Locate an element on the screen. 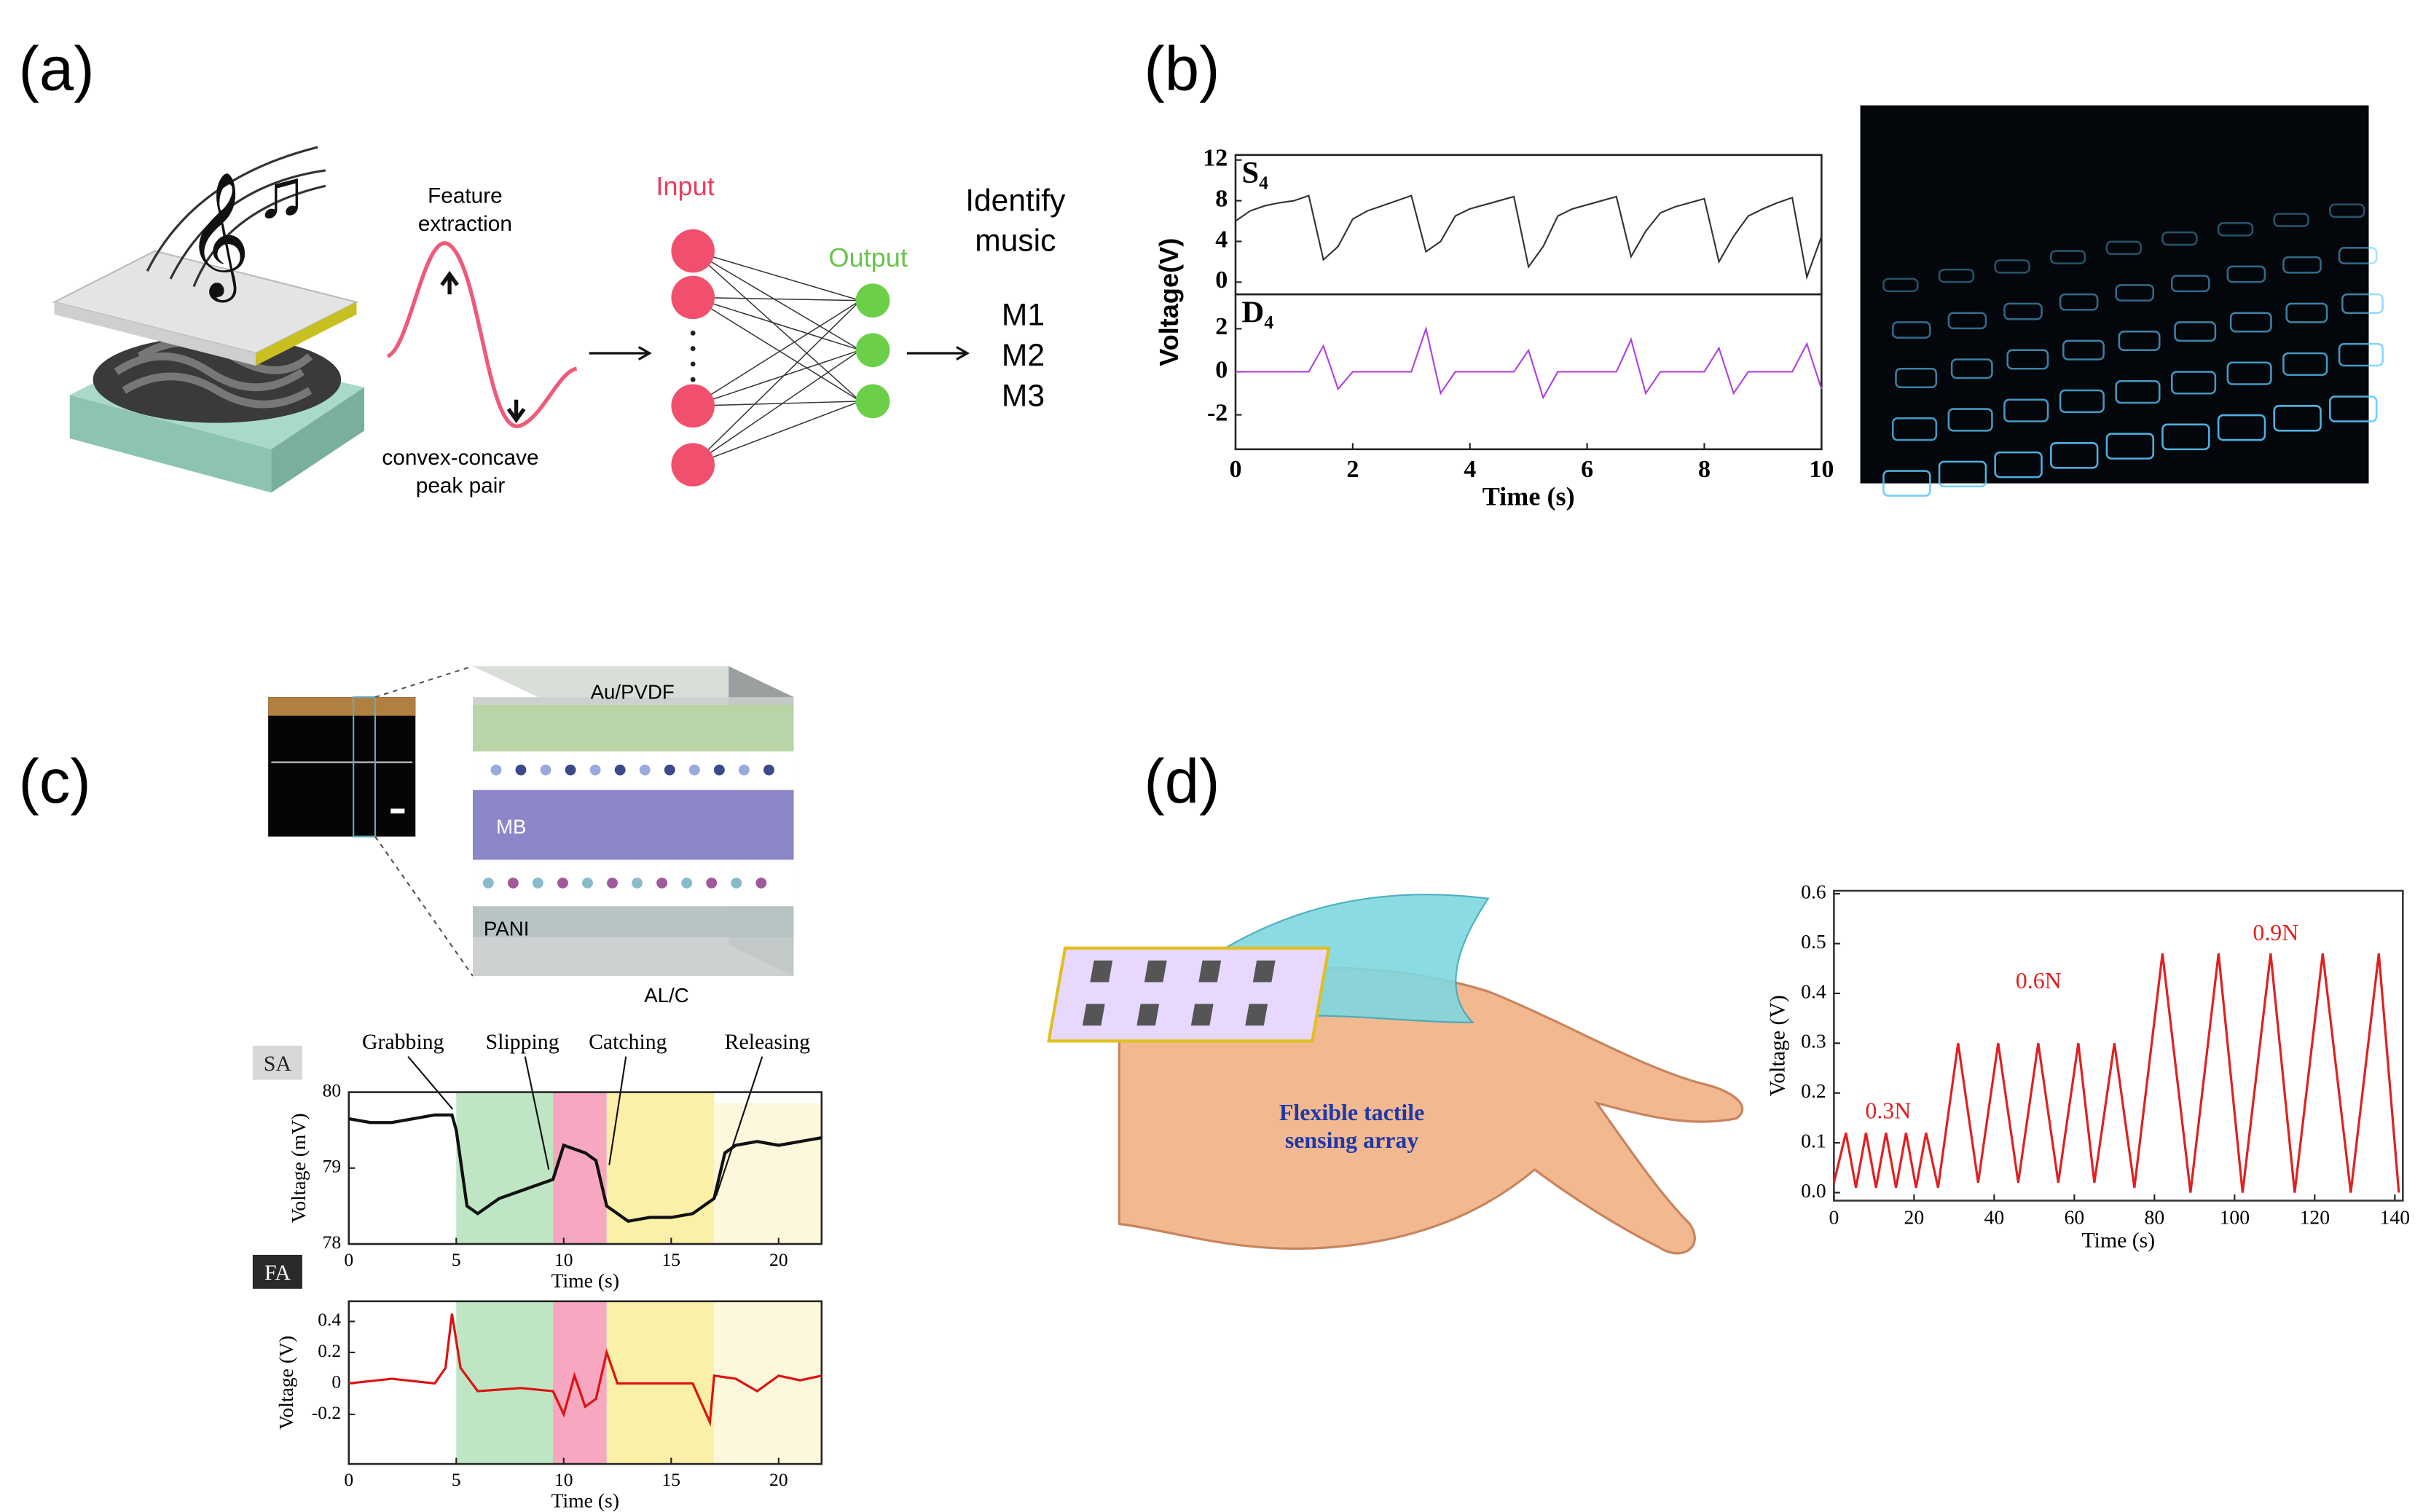  annotation: Slipping is located at coordinates (523, 1042).